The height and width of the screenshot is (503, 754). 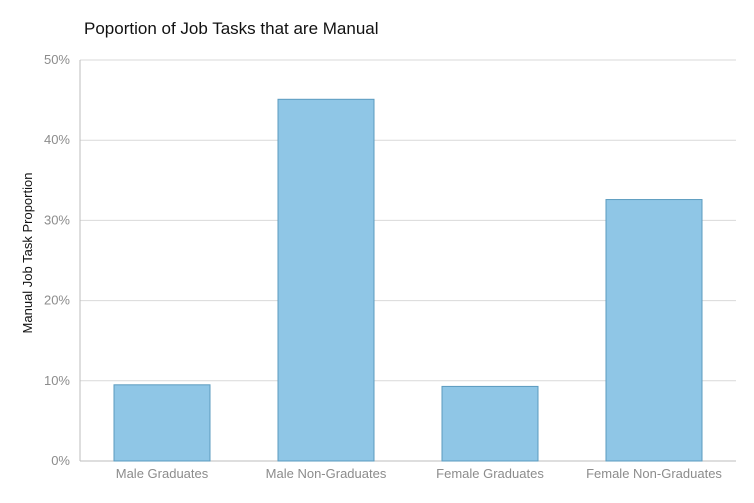 What do you see at coordinates (57, 300) in the screenshot?
I see `y-tick-label: 20%` at bounding box center [57, 300].